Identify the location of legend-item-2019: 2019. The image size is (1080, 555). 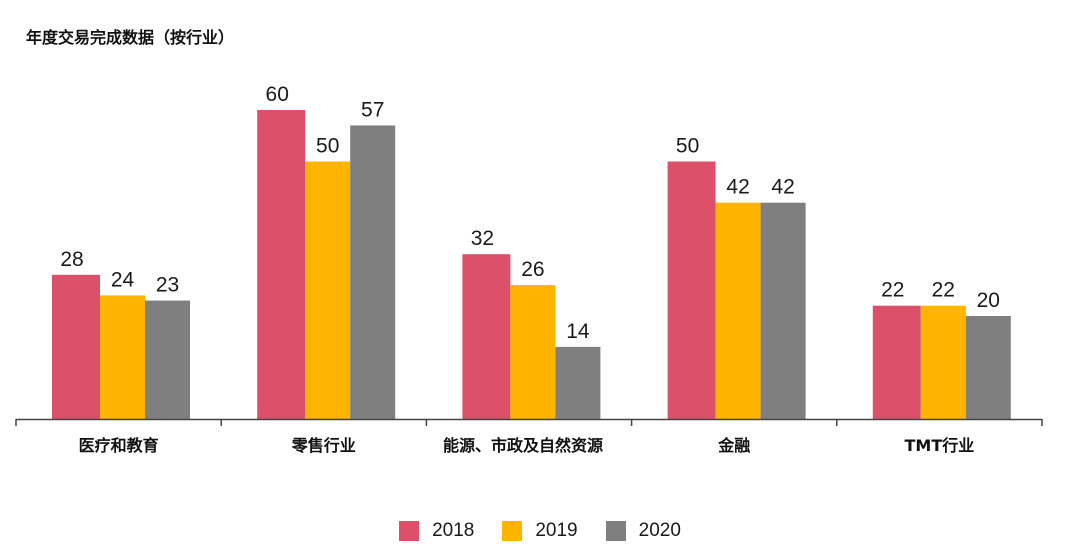
(540, 531).